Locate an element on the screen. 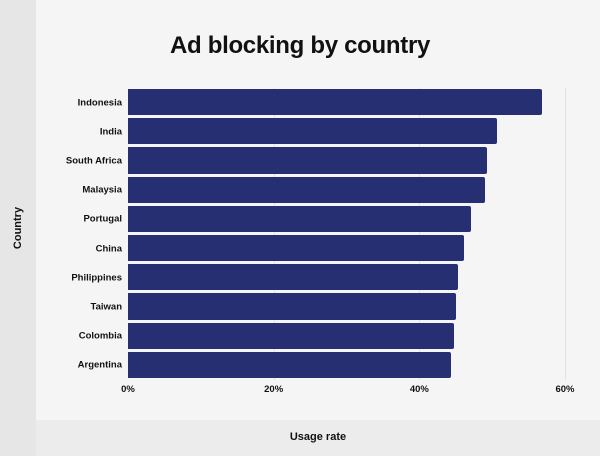 Image resolution: width=600 pixels, height=456 pixels. category-label: Argentina is located at coordinates (99, 365).